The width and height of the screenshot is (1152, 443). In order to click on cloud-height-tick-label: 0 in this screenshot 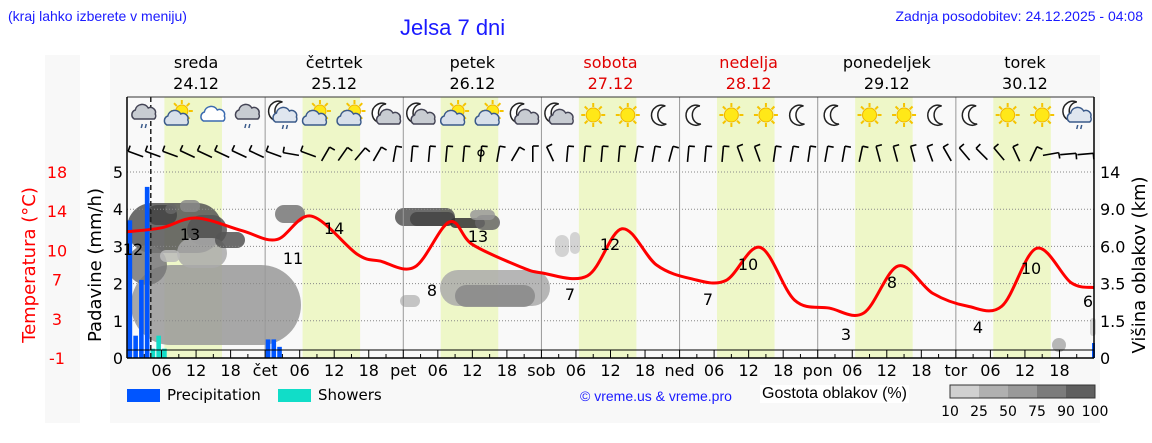, I will do `click(1105, 358)`.